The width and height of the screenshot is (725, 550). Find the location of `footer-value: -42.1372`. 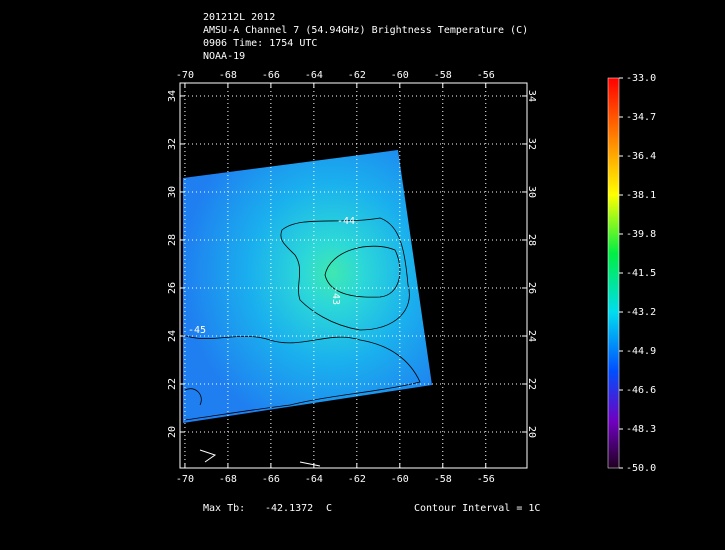

footer-value: -42.1372 is located at coordinates (289, 508).